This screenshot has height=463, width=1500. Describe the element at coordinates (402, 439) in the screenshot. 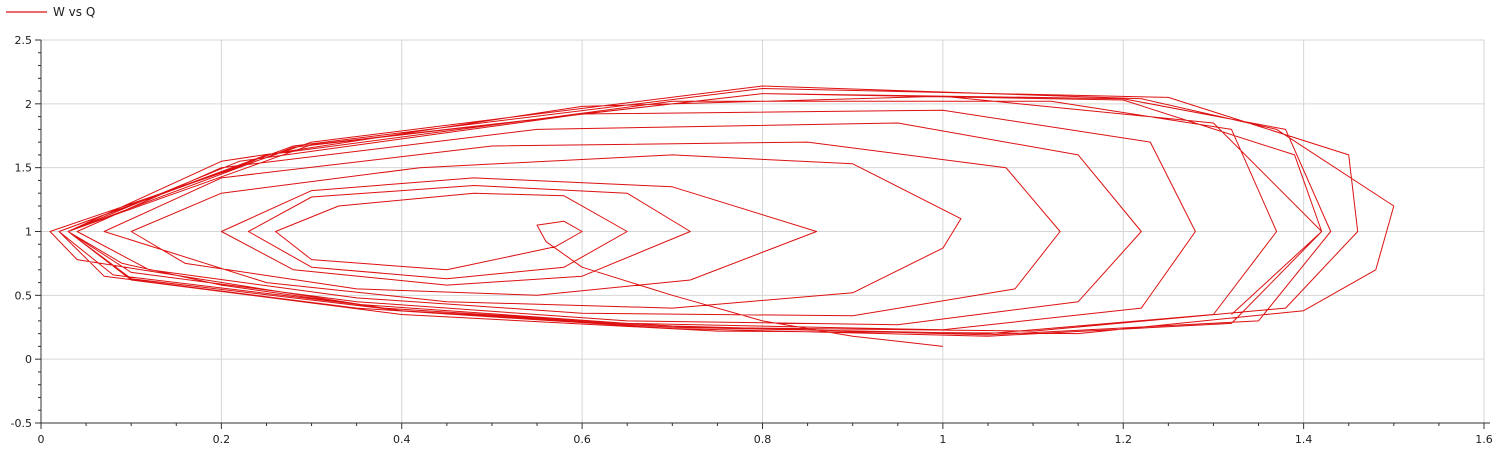

I see `x-tick-label: 0.4` at that location.